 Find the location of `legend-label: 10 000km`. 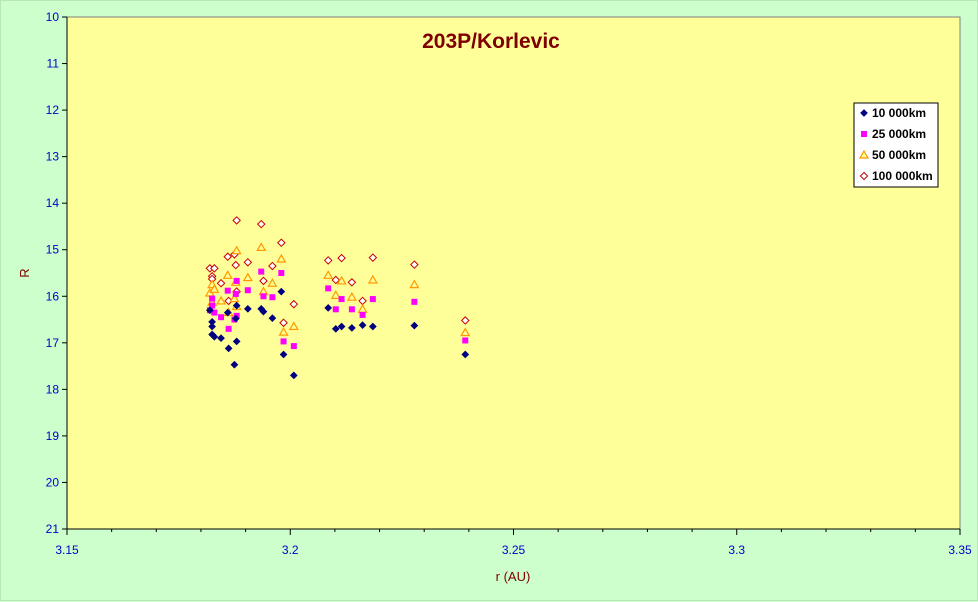

legend-label: 10 000km is located at coordinates (899, 113).